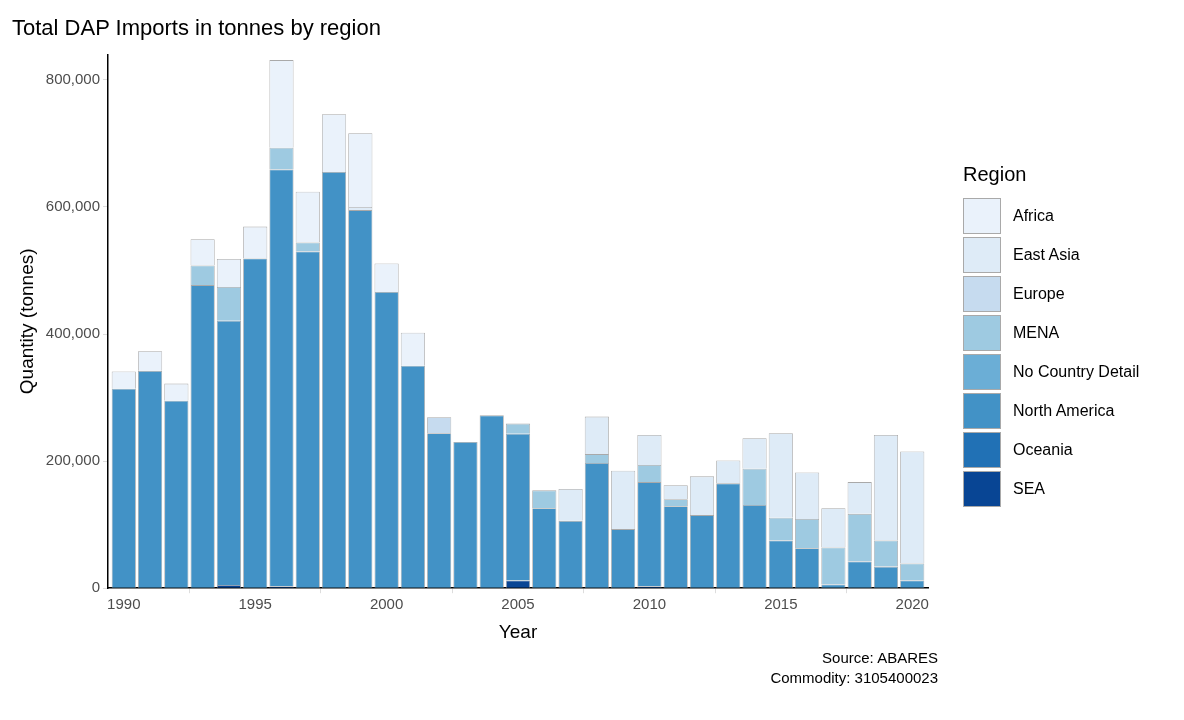 The height and width of the screenshot is (720, 1184). Describe the element at coordinates (73, 333) in the screenshot. I see `y-tick-label: 400,000` at that location.